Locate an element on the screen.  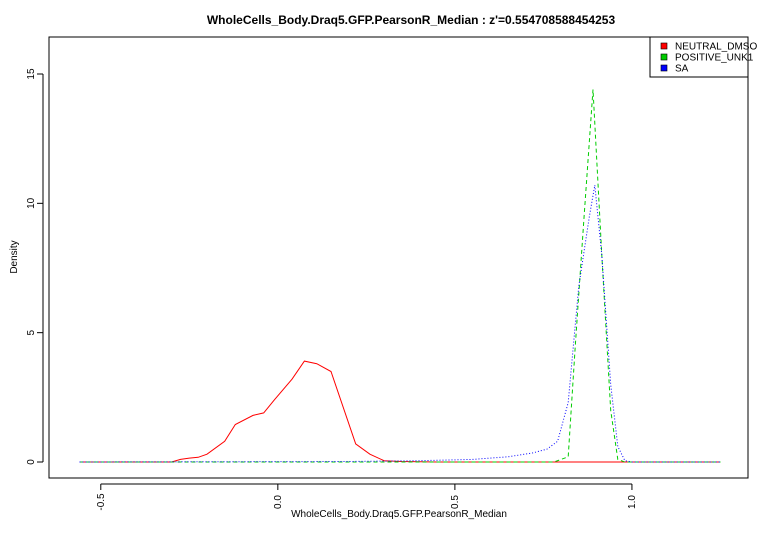
legend-label: SA is located at coordinates (682, 69).